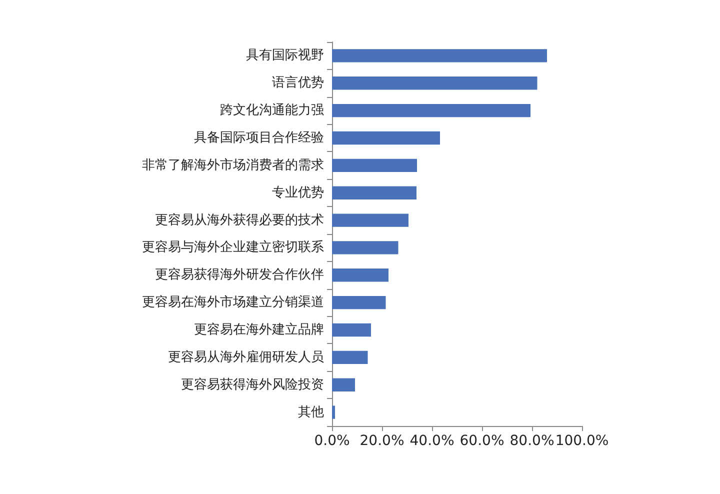 The image size is (720, 494). I want to click on y-tick-label: 更容易获得海外风险投资, so click(252, 384).